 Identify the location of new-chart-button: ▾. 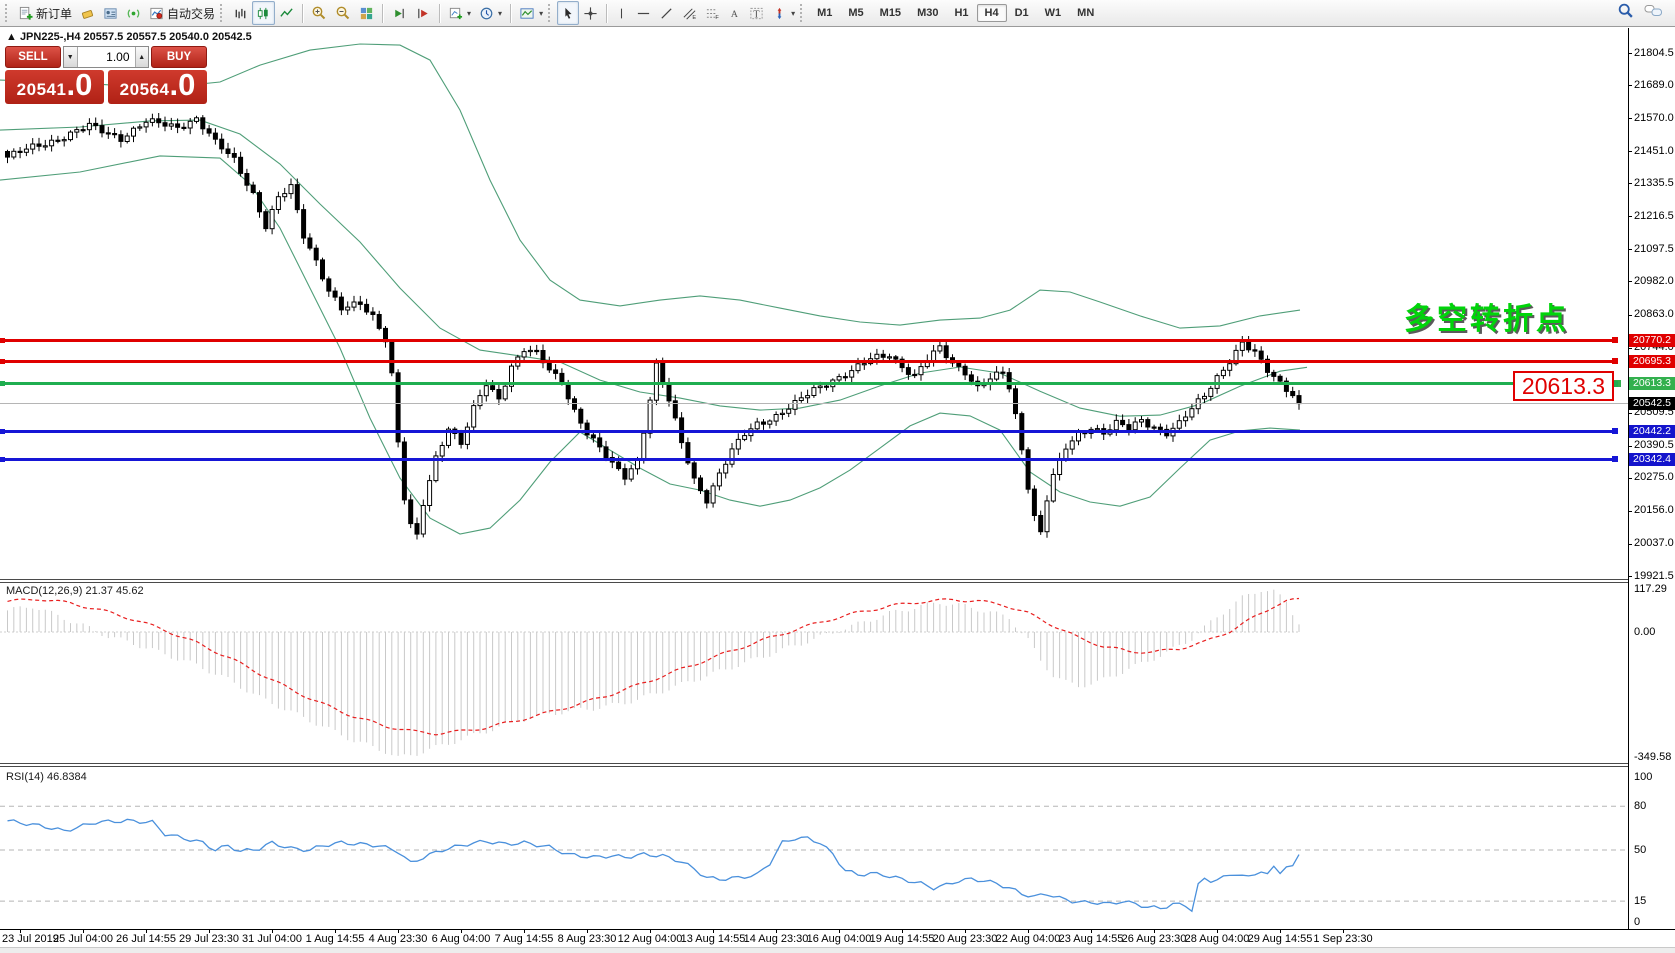
(459, 13).